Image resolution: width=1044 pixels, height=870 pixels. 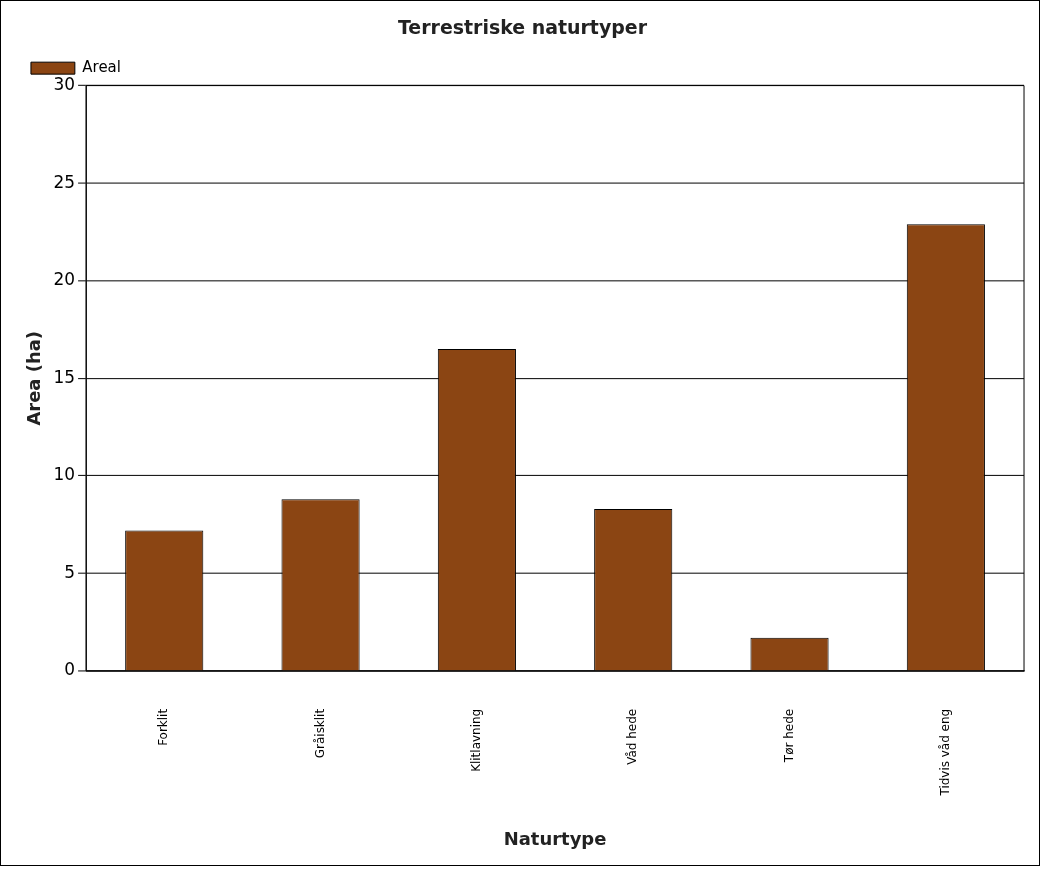 What do you see at coordinates (788, 736) in the screenshot?
I see `x-tick-label: Tør hede` at bounding box center [788, 736].